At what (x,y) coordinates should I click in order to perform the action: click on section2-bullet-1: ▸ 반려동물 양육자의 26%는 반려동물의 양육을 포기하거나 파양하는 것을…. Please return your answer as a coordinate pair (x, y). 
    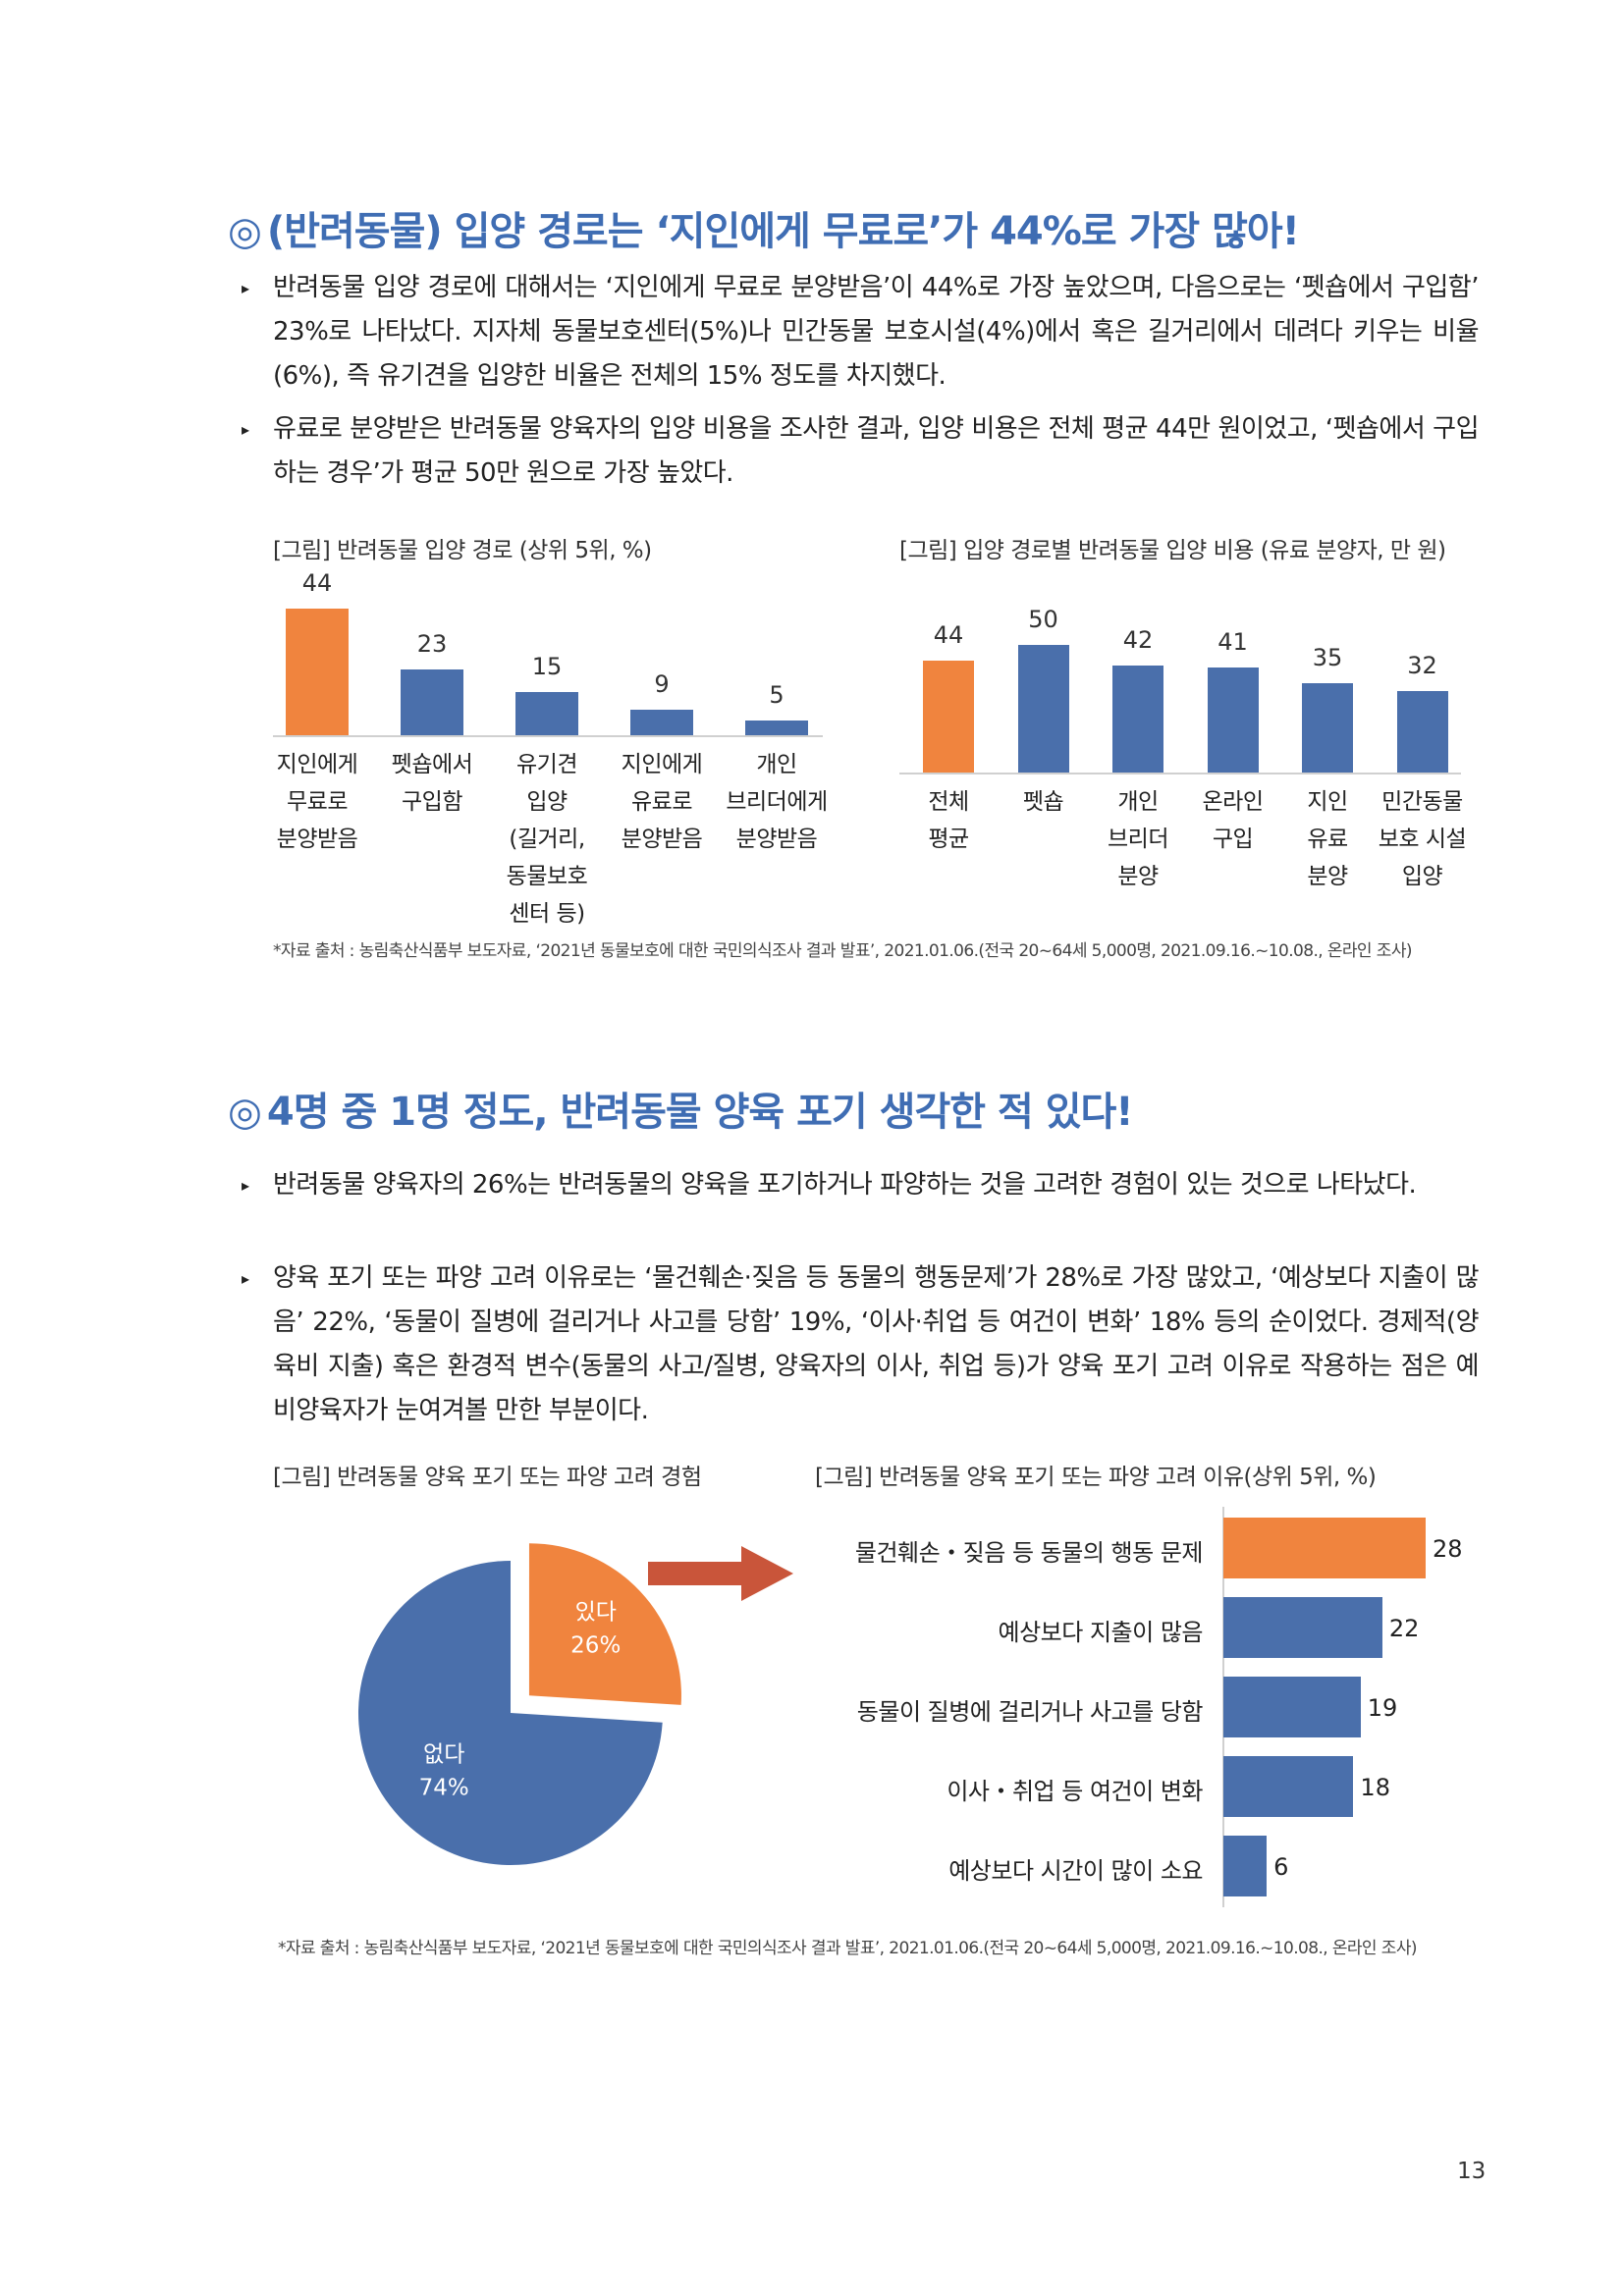
    Looking at the image, I should click on (860, 1185).